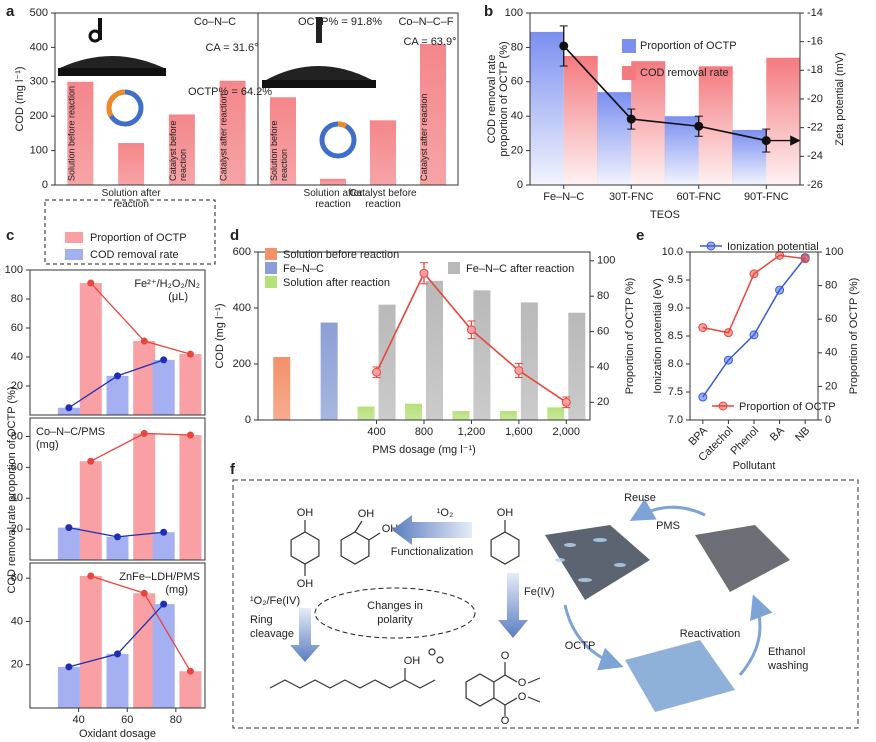 The image size is (876, 742). Describe the element at coordinates (261, 620) in the screenshot. I see `diagram-label: Ring` at that location.